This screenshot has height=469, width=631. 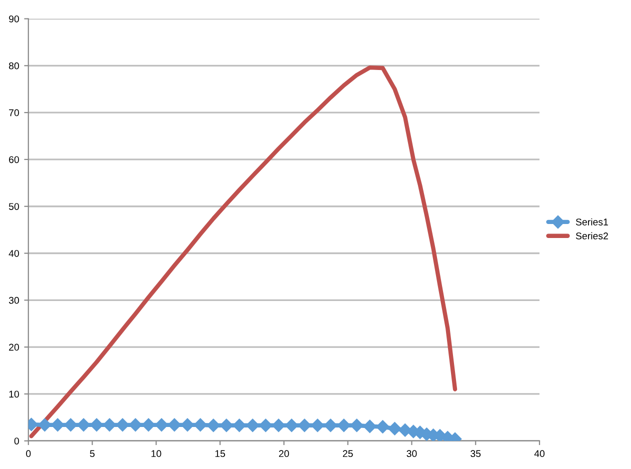 I want to click on x-tick-label: 30, so click(x=411, y=454).